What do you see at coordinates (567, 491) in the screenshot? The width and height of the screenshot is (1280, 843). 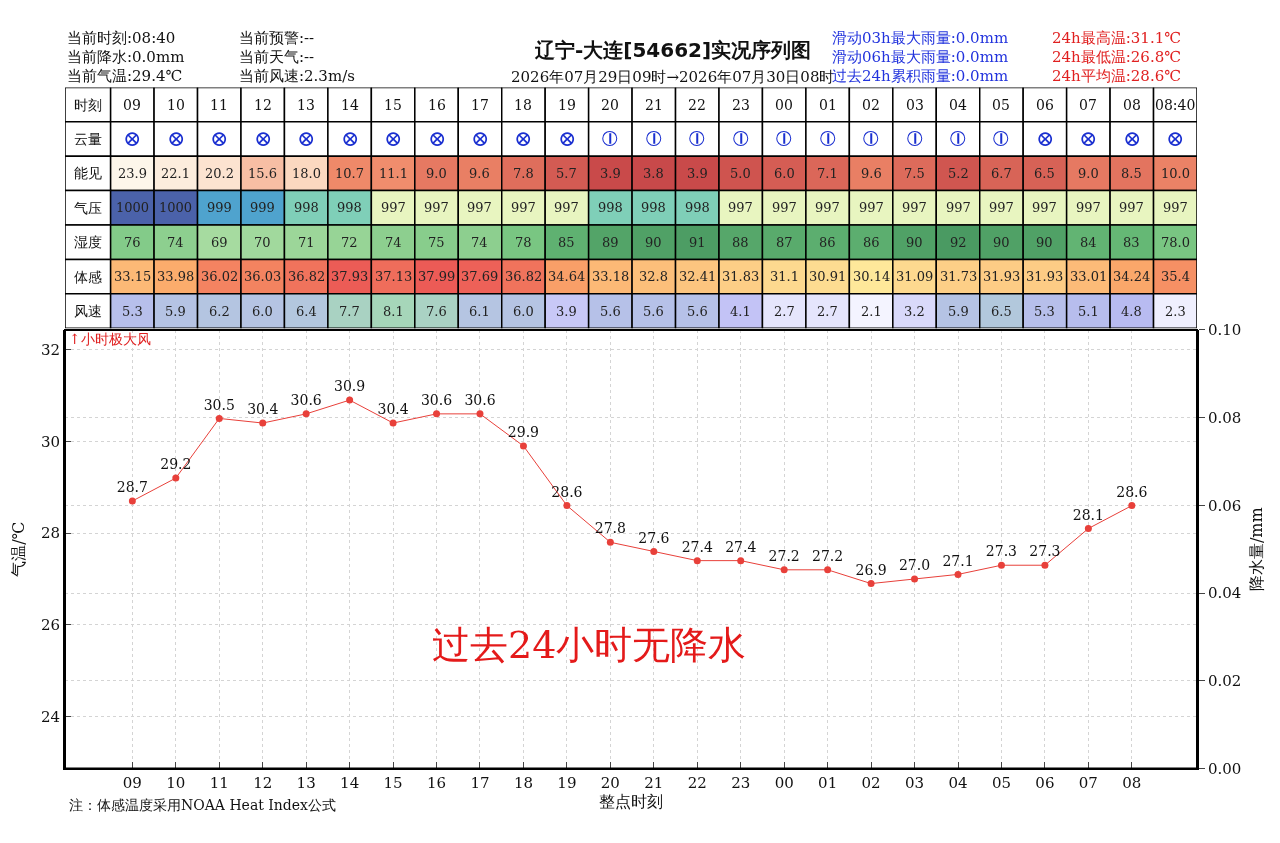 I see `data-label: 28.6` at bounding box center [567, 491].